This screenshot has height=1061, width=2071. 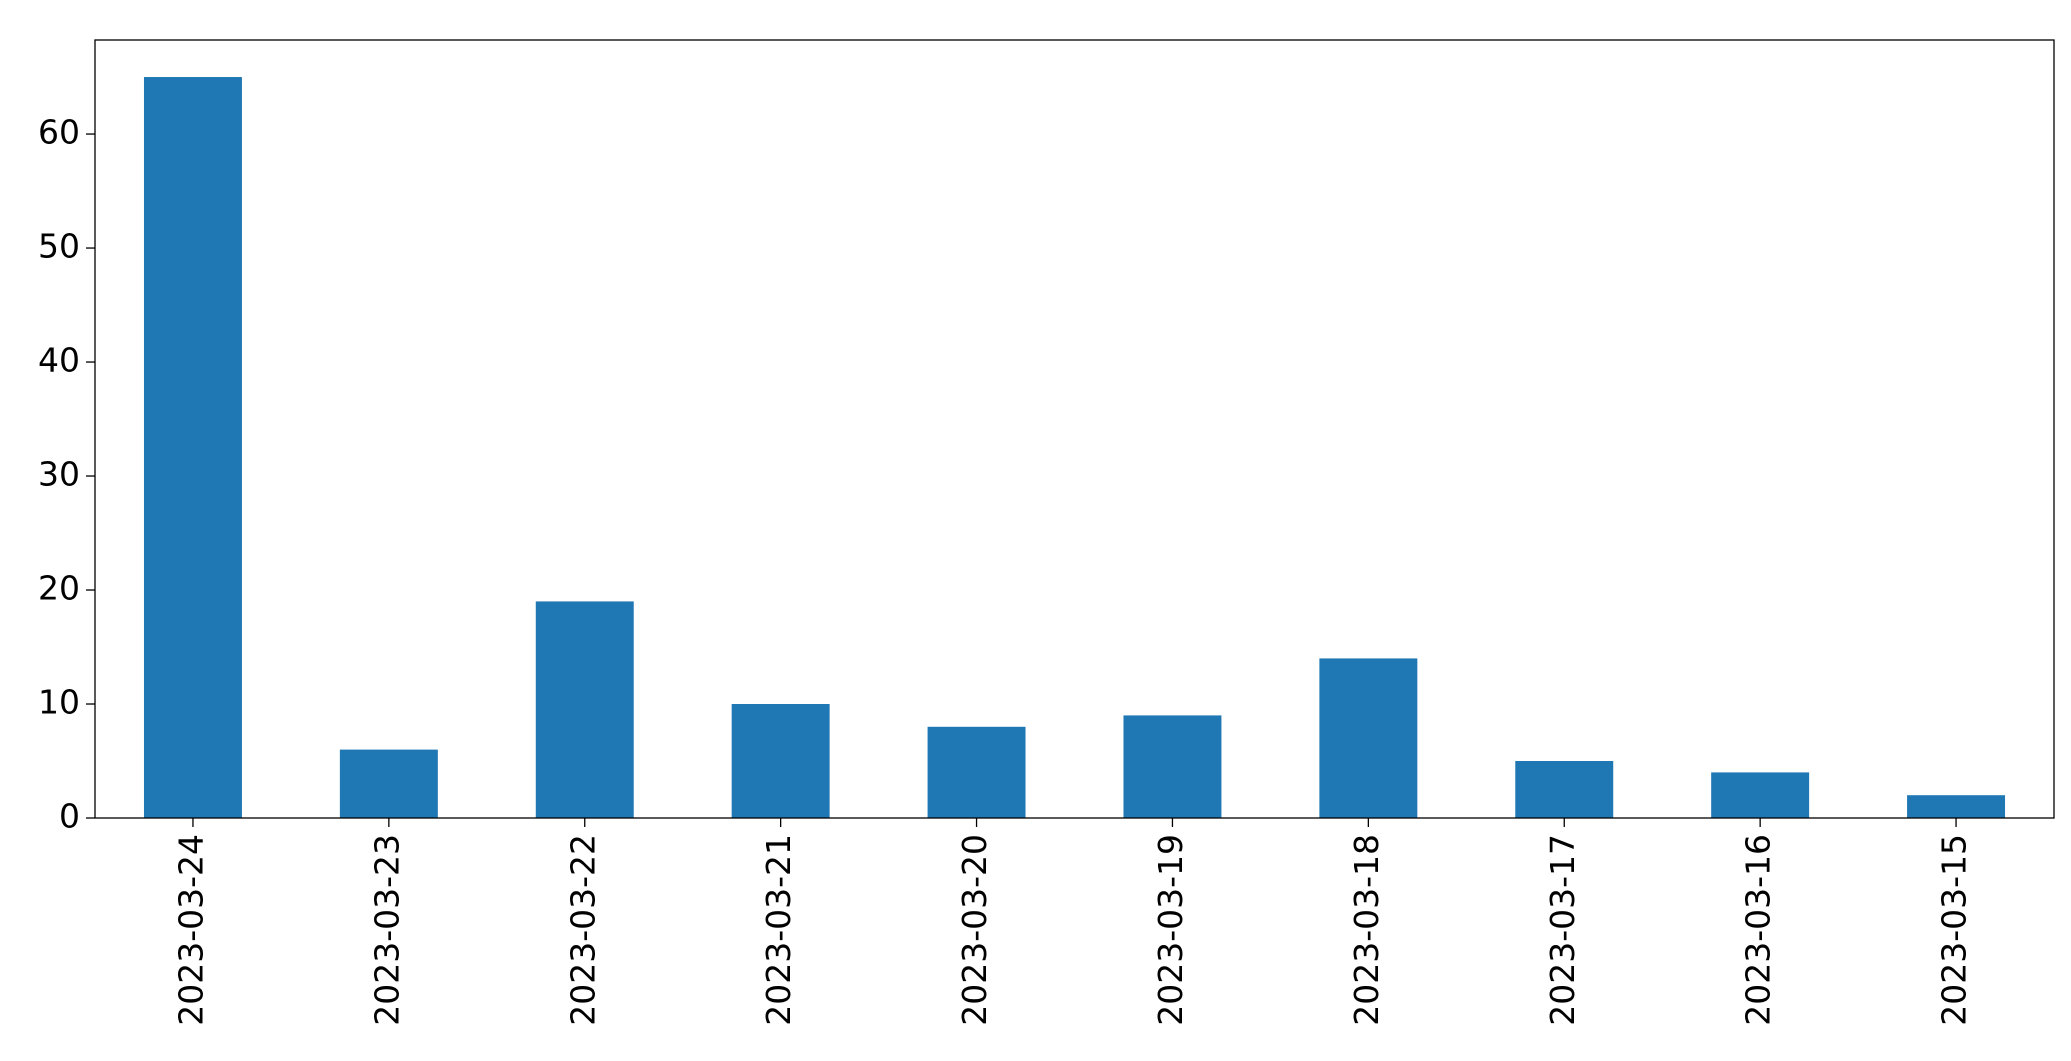 I want to click on x-tick-label: 2023-03-23, so click(x=386, y=930).